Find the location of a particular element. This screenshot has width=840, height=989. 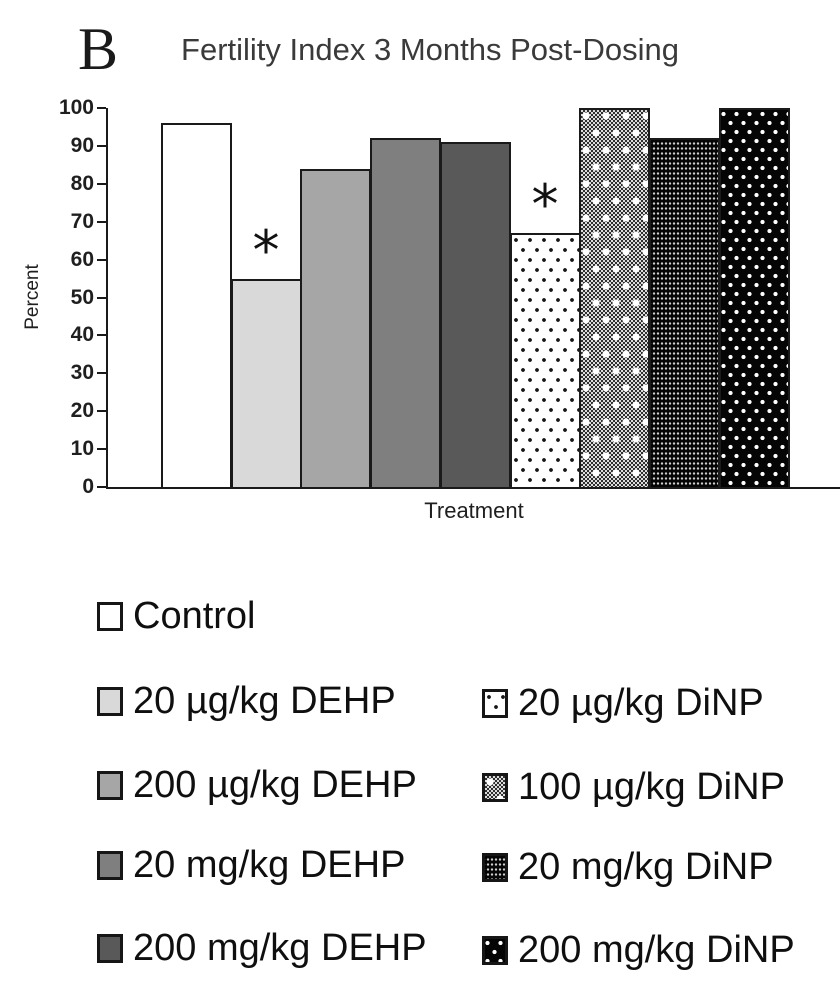

bar-20-g-kg-dinp is located at coordinates (545, 361).